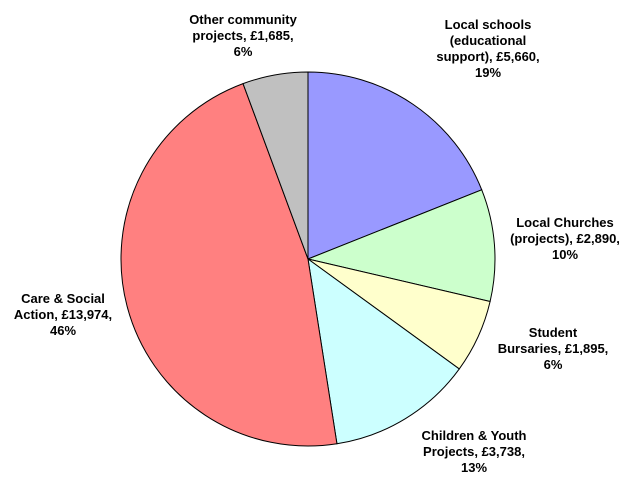 The height and width of the screenshot is (481, 626). What do you see at coordinates (474, 435) in the screenshot?
I see `slice-label-line: Children & Youth` at bounding box center [474, 435].